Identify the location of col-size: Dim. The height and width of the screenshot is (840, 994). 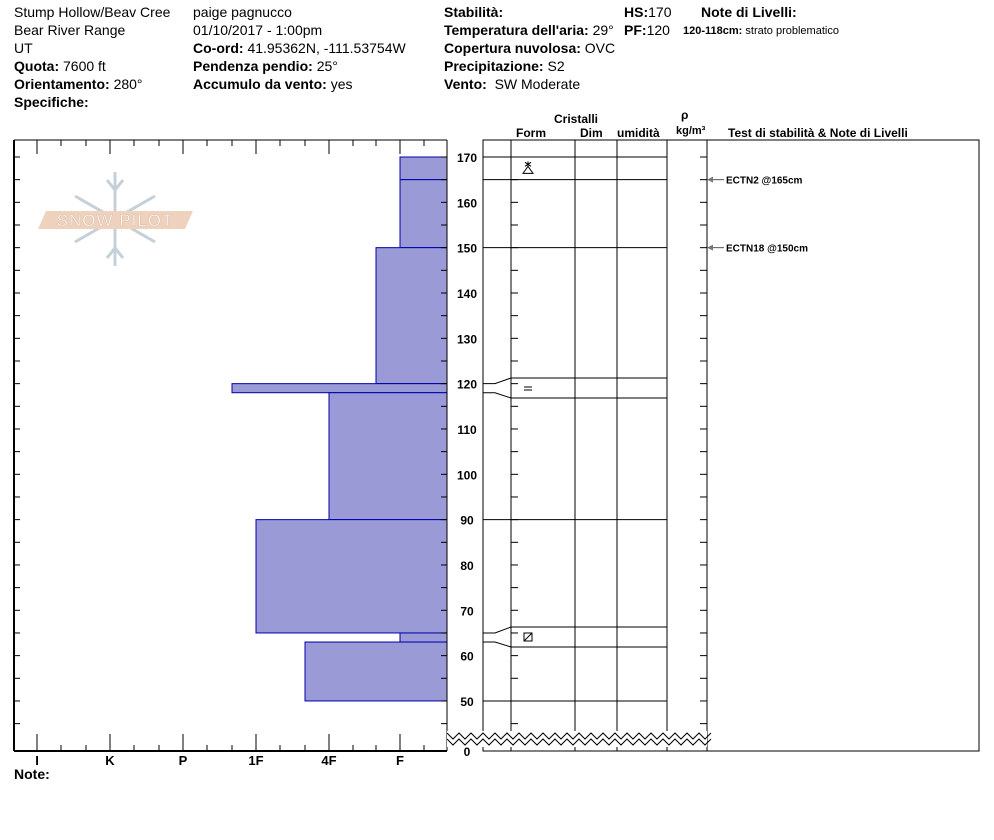
(591, 133).